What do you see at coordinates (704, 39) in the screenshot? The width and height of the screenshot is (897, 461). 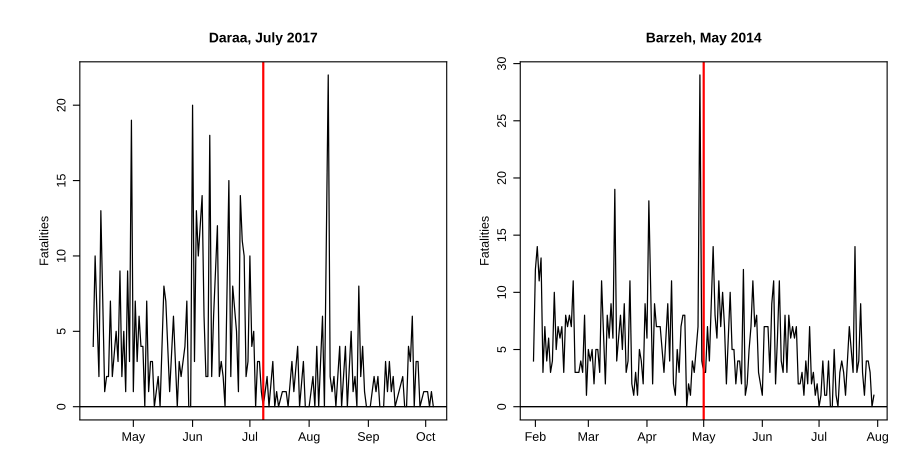 I see `chart-title: Barzeh, May 2014` at bounding box center [704, 39].